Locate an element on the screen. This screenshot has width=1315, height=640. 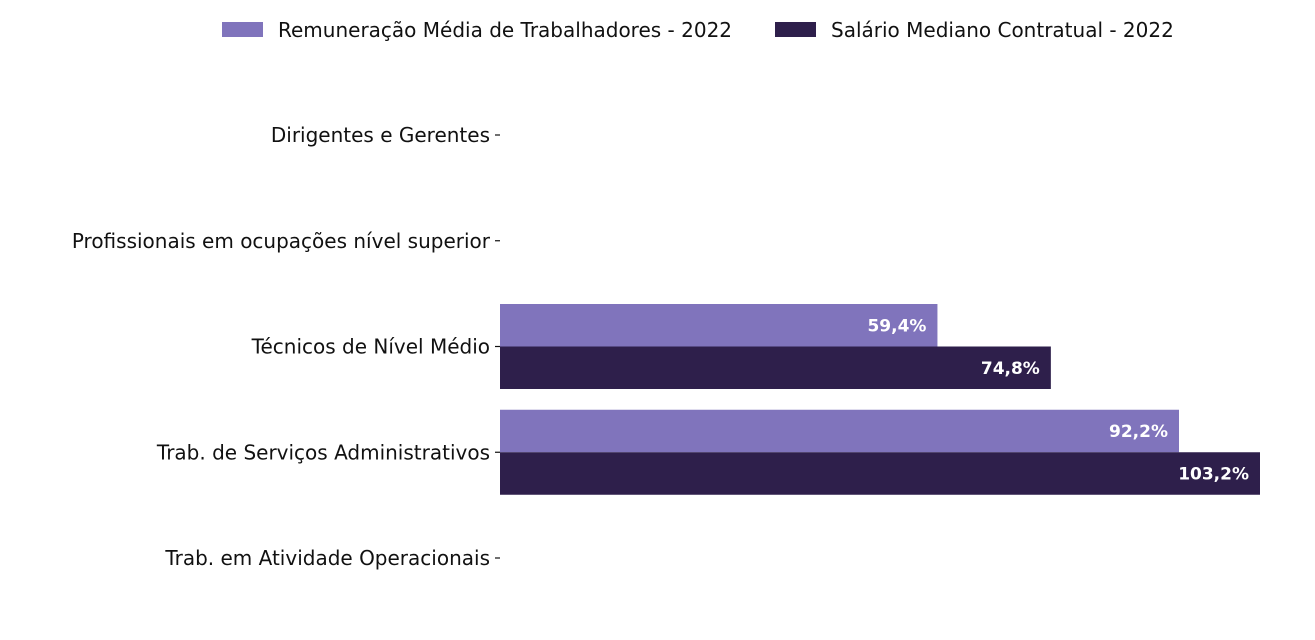
category-label: Dirigentes e Gerentes is located at coordinates (380, 135).